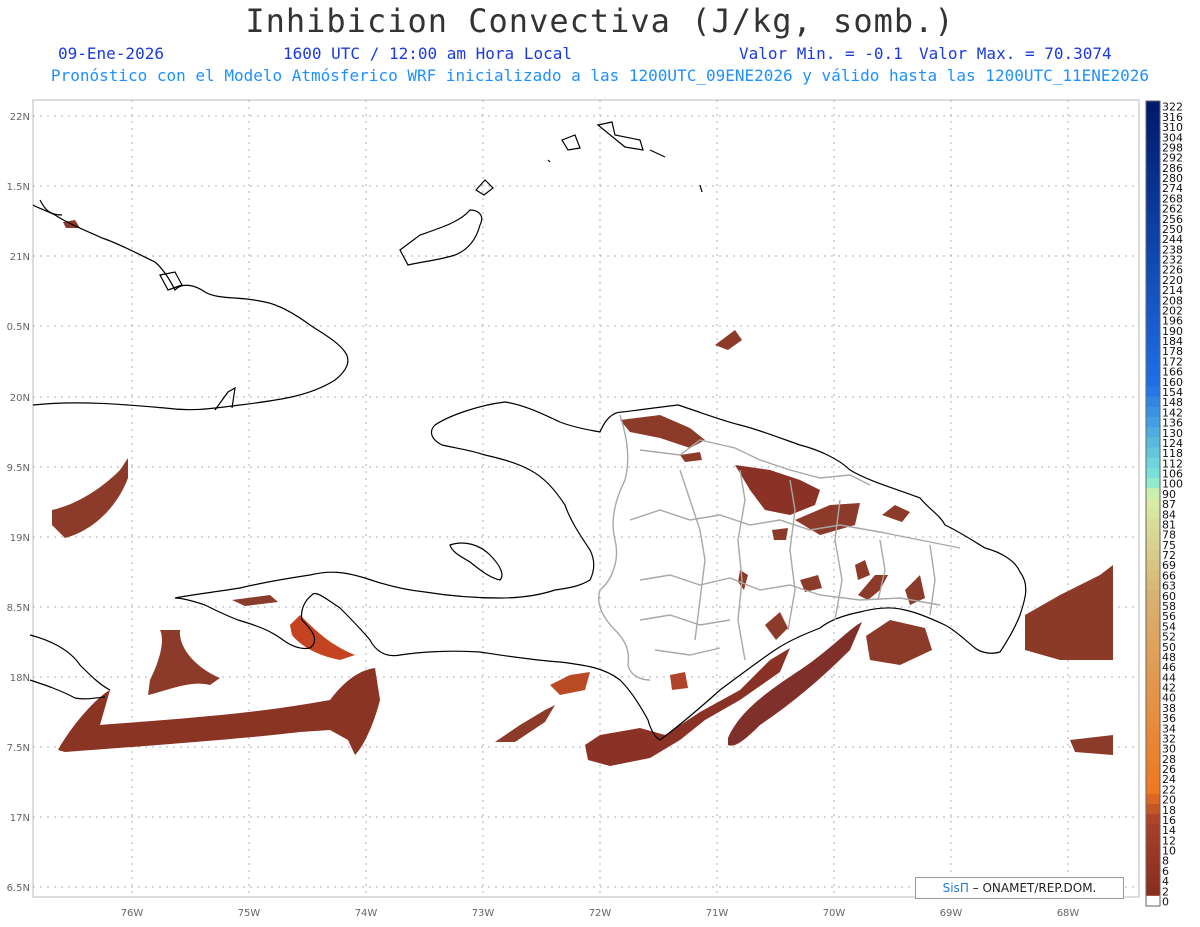  What do you see at coordinates (1169, 708) in the screenshot?
I see `colorbar-label: 38` at bounding box center [1169, 708].